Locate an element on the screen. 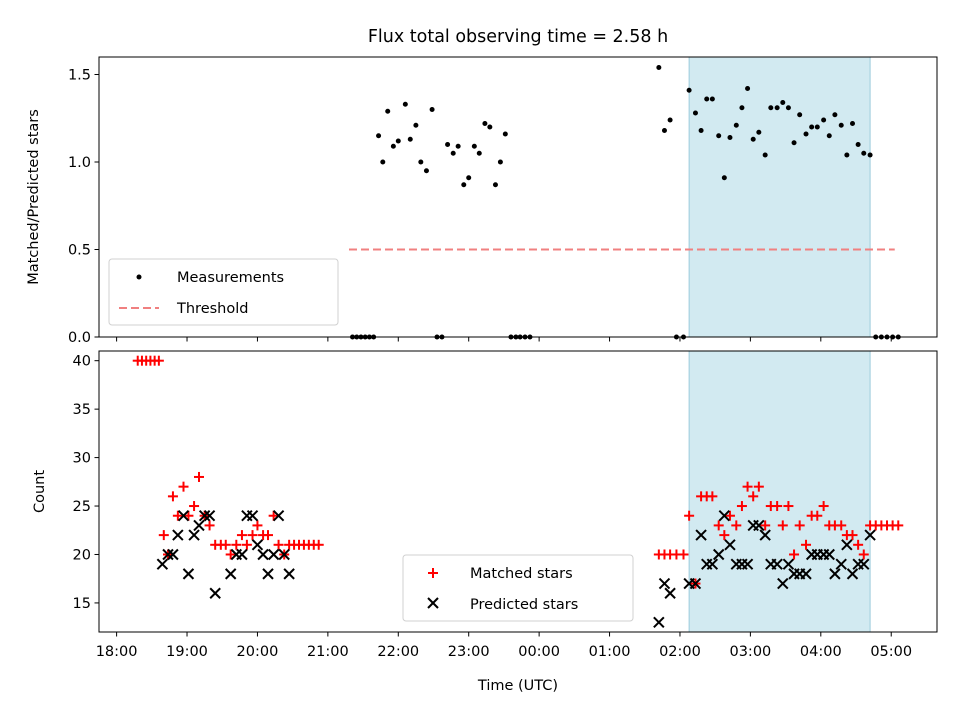 Image resolution: width=960 pixels, height=720 pixels. top-y-tick-label: 0.0 is located at coordinates (79, 338).